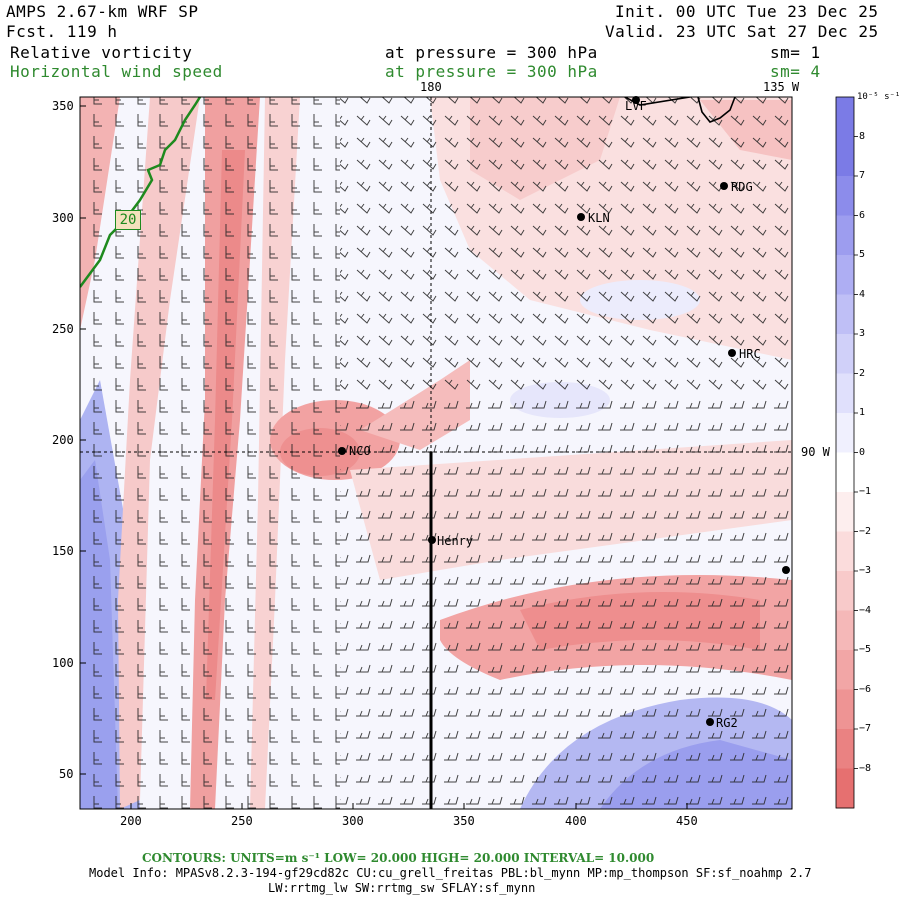 The image size is (900, 900). I want to click on physics-info: LW:rrtmg_lw SW:rrtmg_sw SFLAY:sf_mynn, so click(402, 888).